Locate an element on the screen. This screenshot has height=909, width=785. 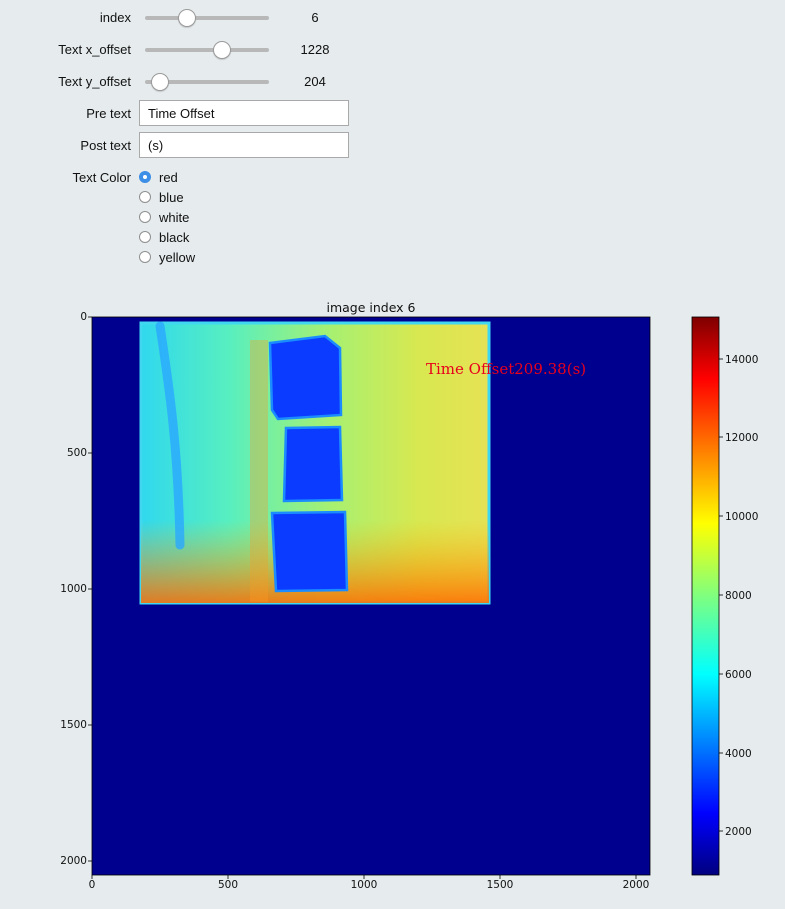
post-text-label: Post text is located at coordinates (105, 145).